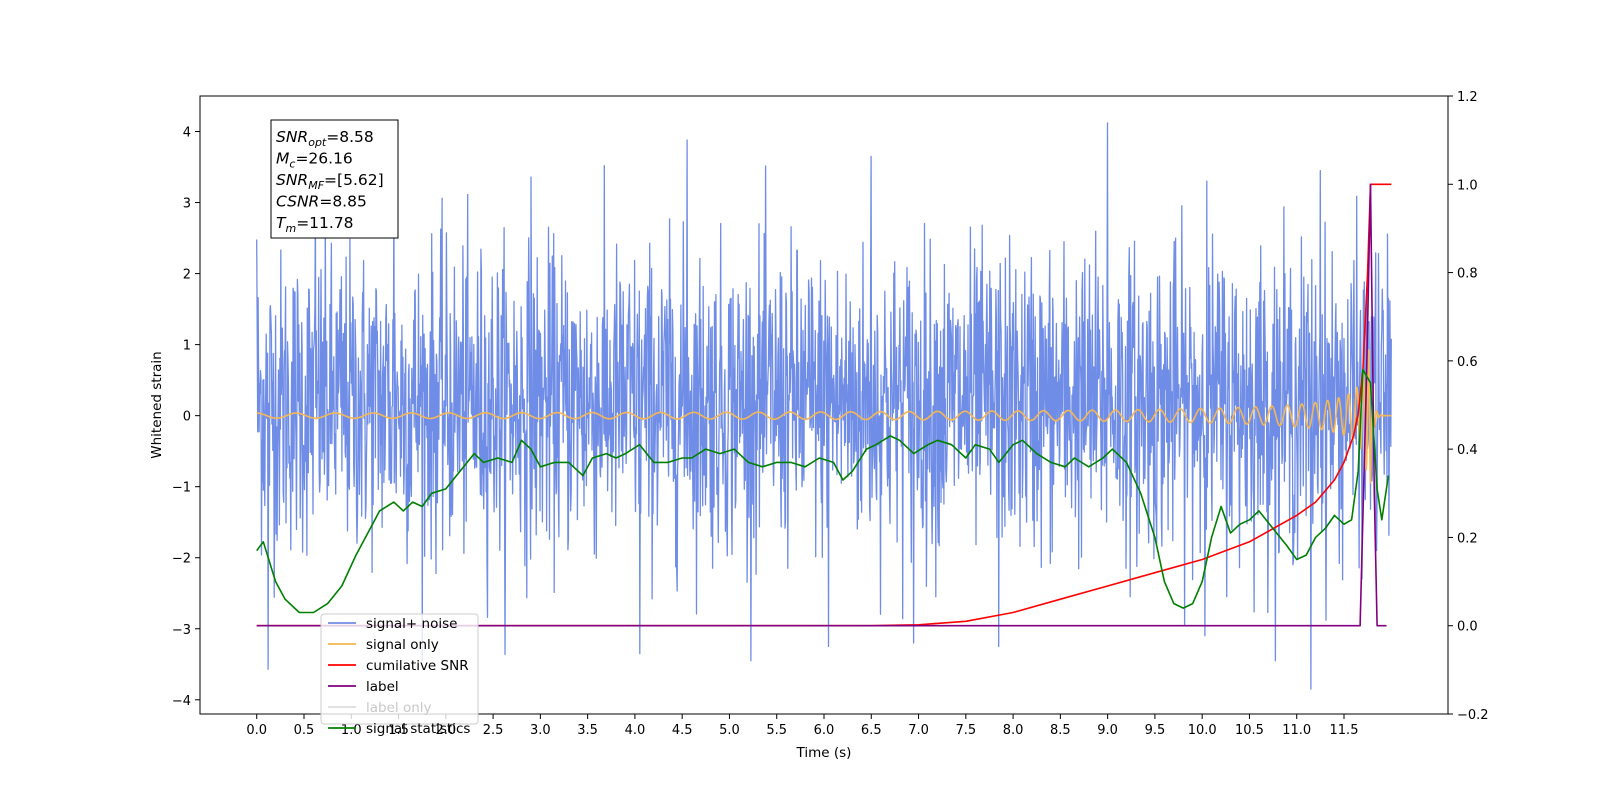 The height and width of the screenshot is (800, 1600). I want to click on x-tick-label: 4.0, so click(635, 730).